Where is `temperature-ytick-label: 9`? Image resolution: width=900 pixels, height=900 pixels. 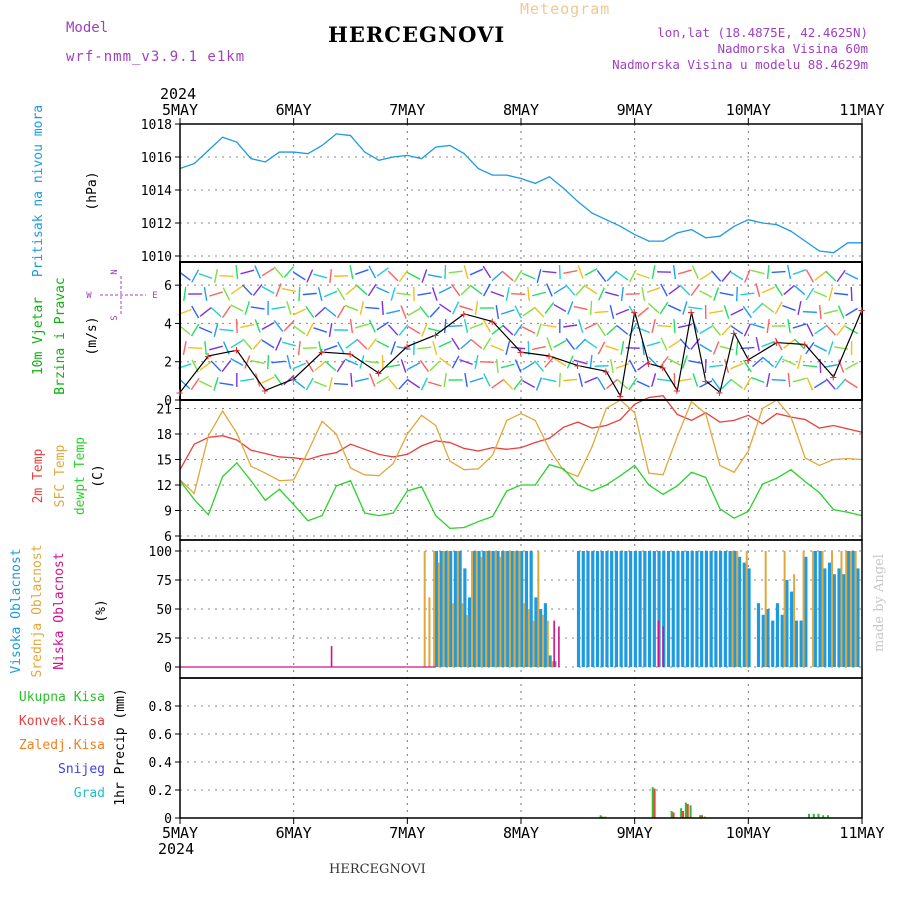 temperature-ytick-label: 9 is located at coordinates (168, 512).